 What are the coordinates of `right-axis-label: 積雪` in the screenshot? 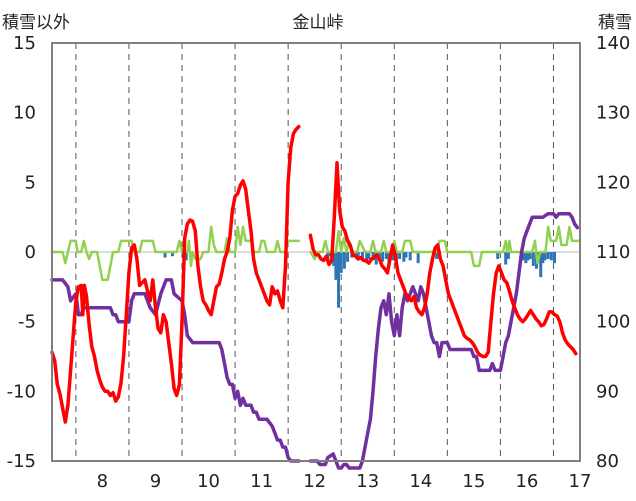 It's located at (615, 23).